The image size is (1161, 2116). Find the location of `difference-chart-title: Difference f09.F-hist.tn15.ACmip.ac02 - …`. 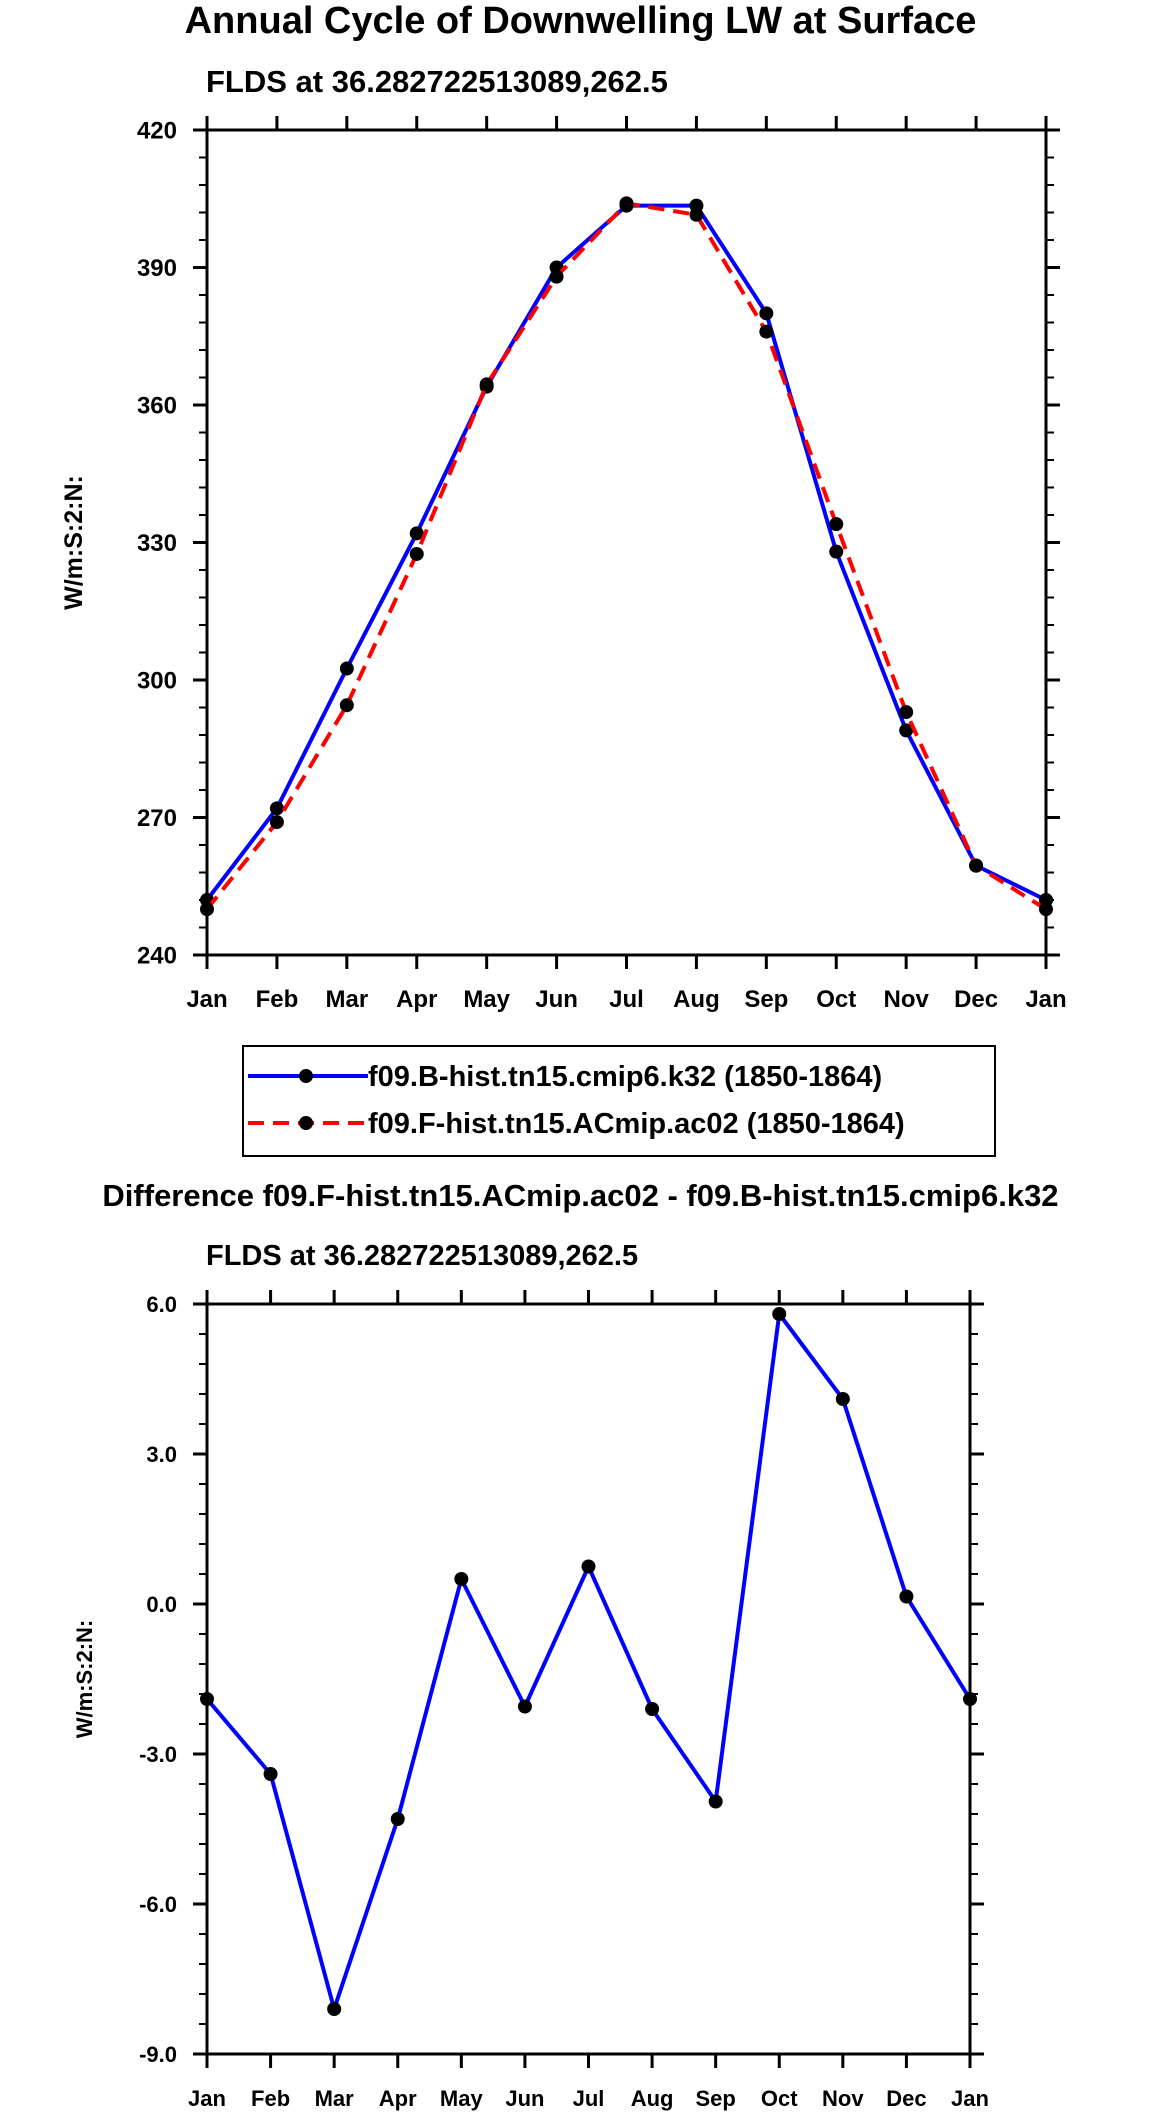

difference-chart-title: Difference f09.F-hist.tn15.ACmip.ac02 - … is located at coordinates (580, 1195).